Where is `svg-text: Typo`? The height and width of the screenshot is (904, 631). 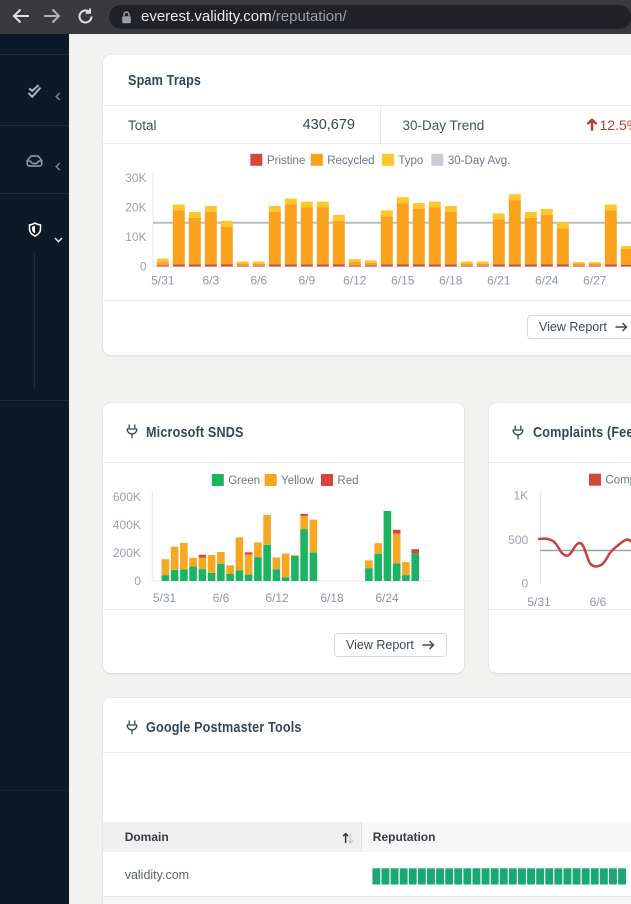 svg-text: Typo is located at coordinates (410, 161).